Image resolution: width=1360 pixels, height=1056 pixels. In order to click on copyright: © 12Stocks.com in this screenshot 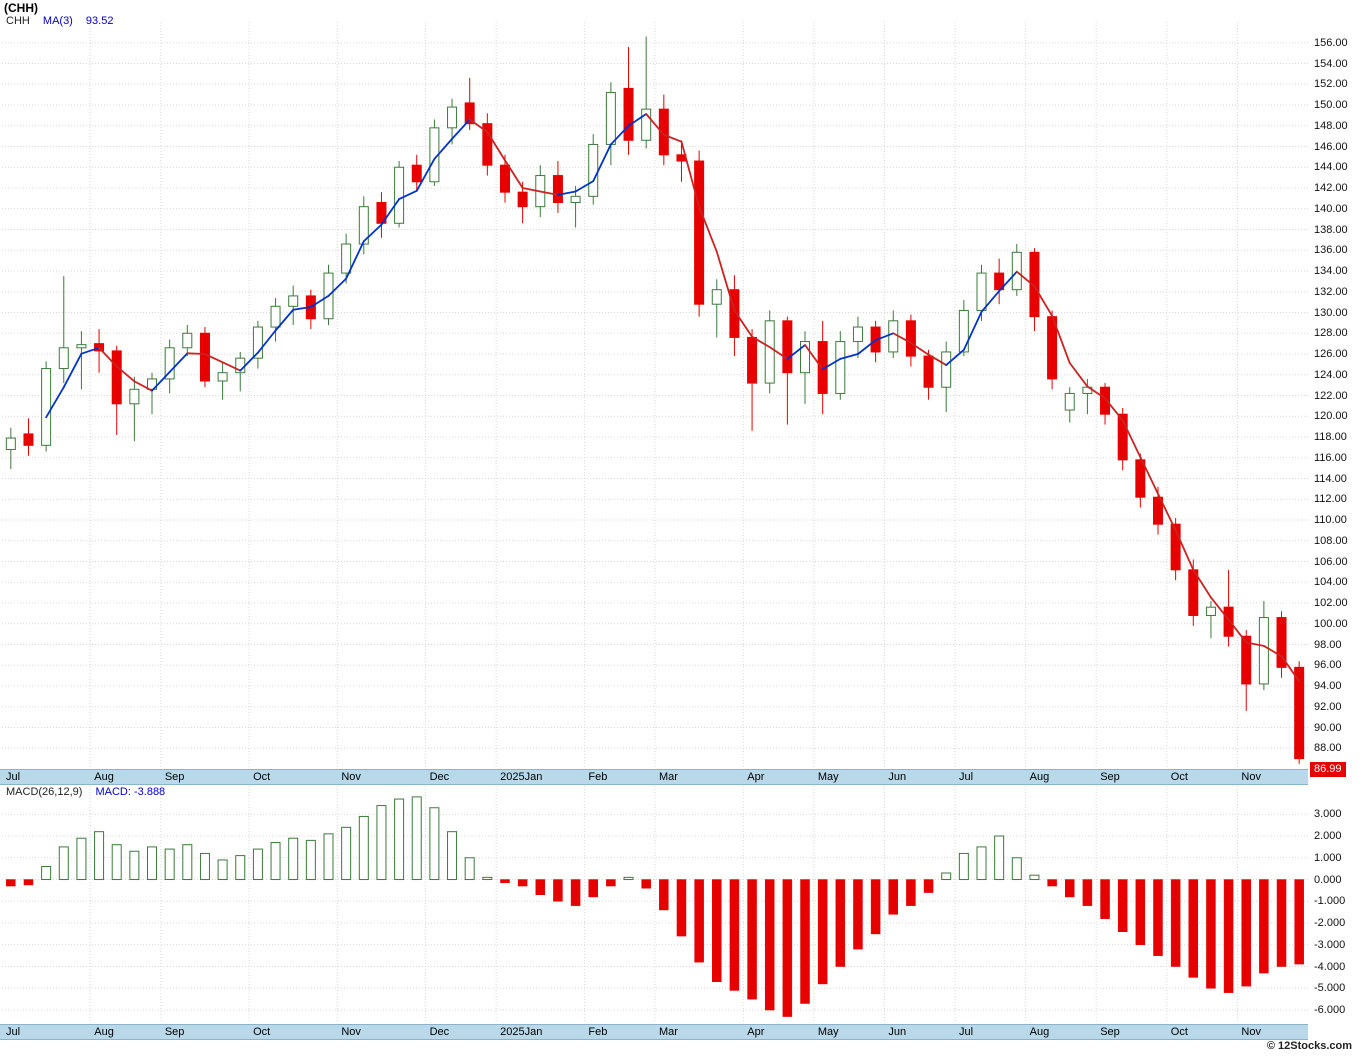, I will do `click(1309, 1046)`.